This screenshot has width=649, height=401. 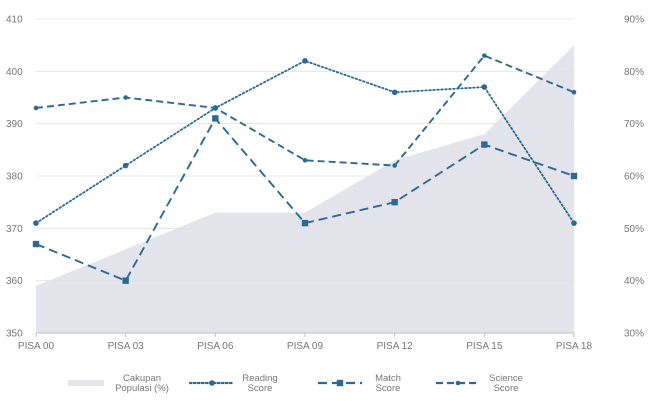 I want to click on x-tick-label: PISA 15, so click(x=484, y=346).